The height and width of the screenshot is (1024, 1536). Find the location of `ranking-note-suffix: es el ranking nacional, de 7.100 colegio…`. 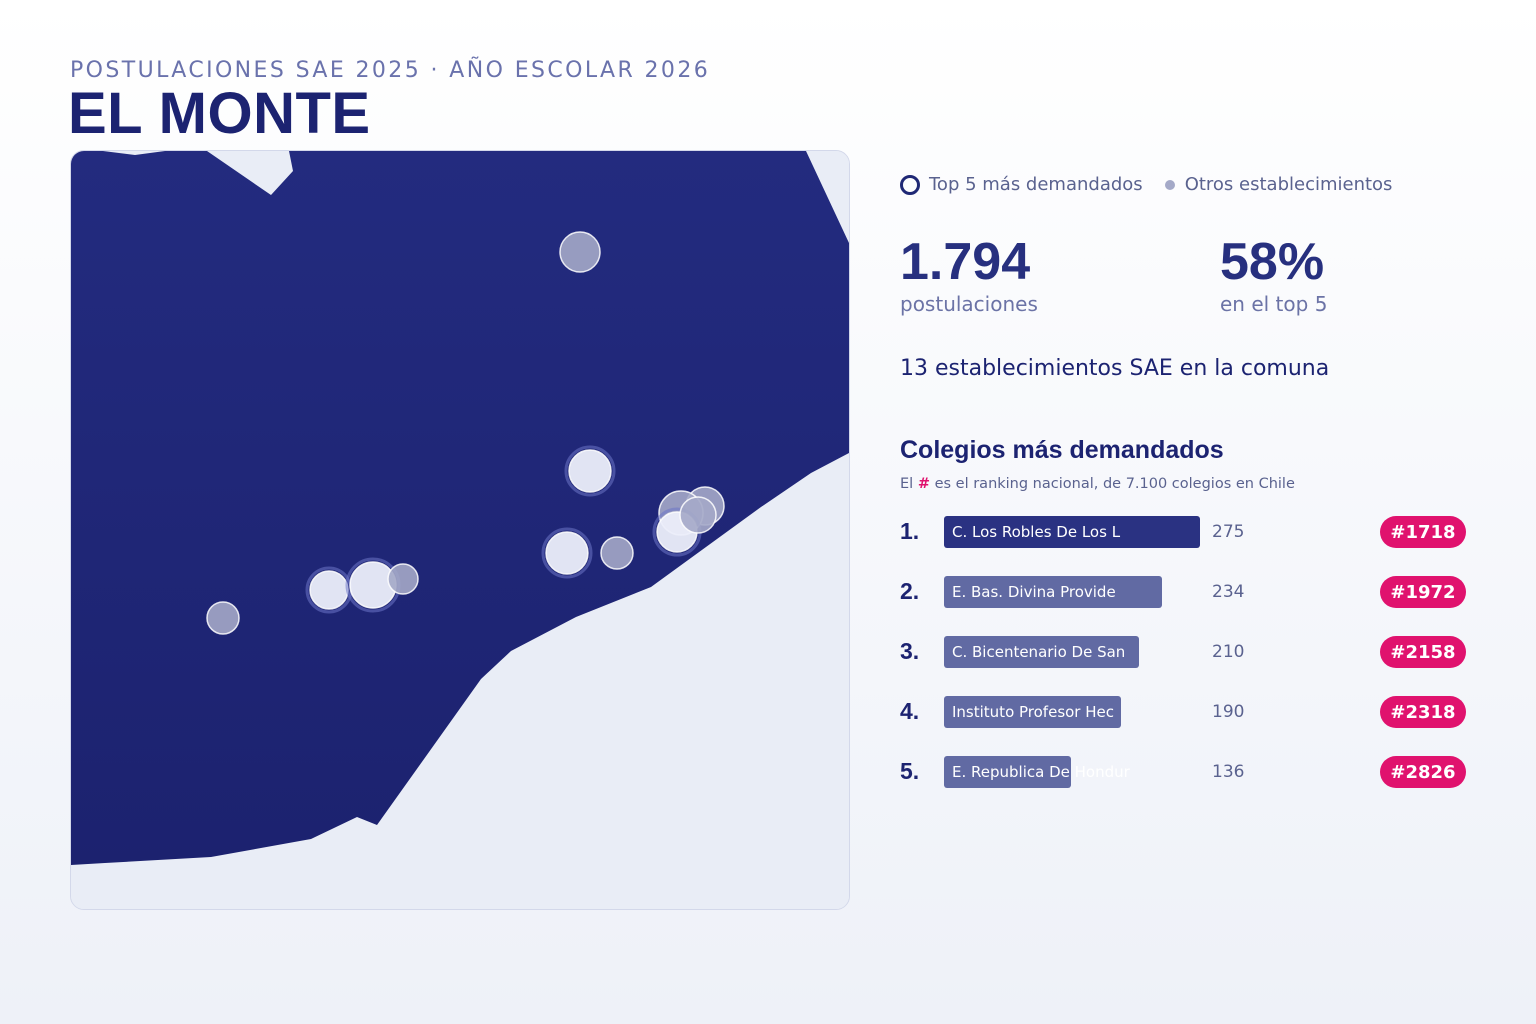

ranking-note-suffix: es el ranking nacional, de 7.100 colegio… is located at coordinates (1114, 484).